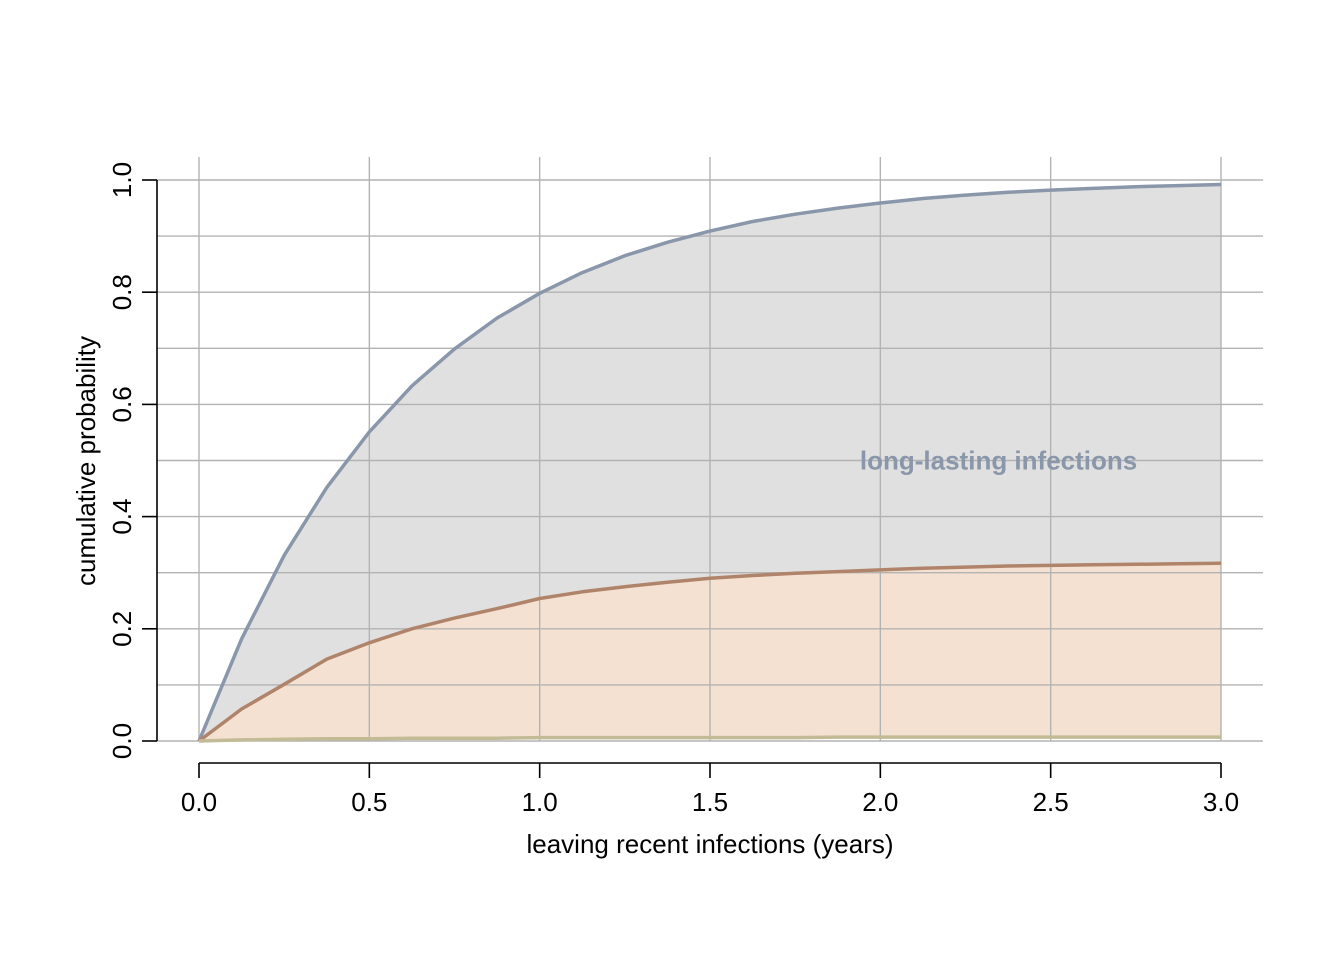  What do you see at coordinates (86, 461) in the screenshot?
I see `y-axis-label: cumulative probability` at bounding box center [86, 461].